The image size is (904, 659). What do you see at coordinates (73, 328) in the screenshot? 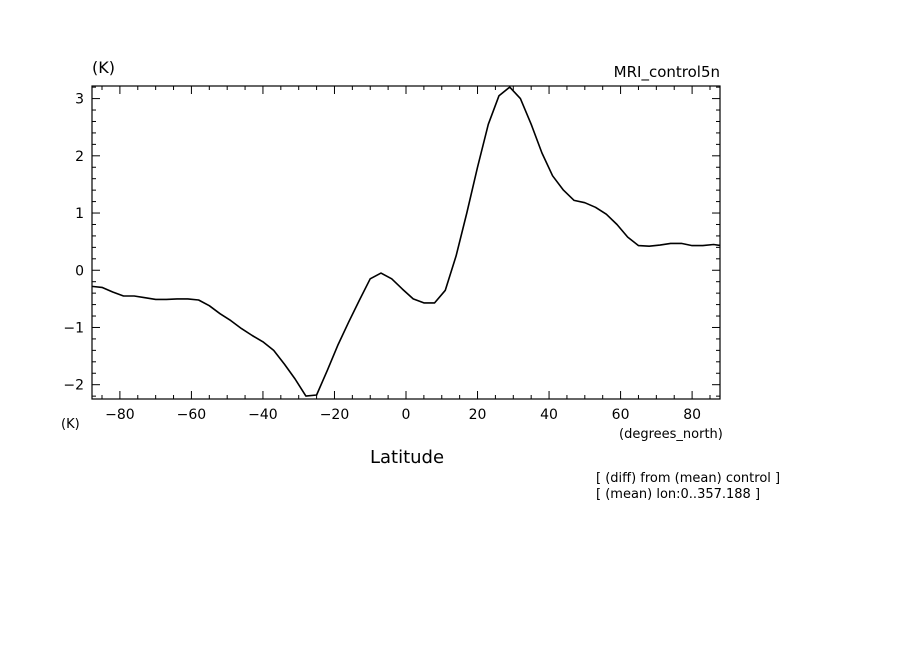
I see `y-tick-label: −1` at bounding box center [73, 328].